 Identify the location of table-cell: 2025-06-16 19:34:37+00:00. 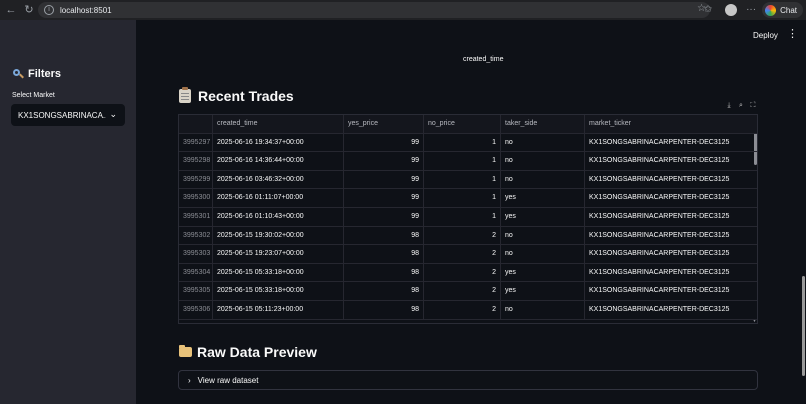
(278, 142).